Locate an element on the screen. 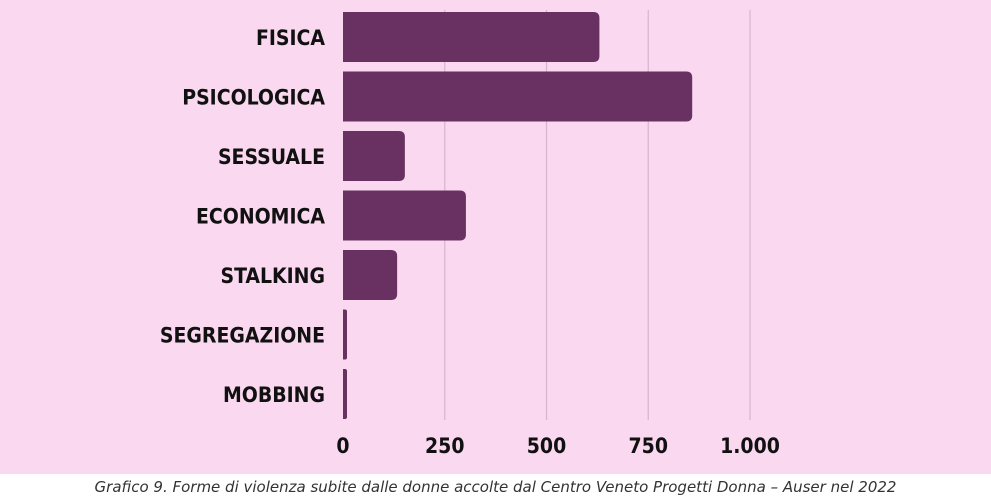 The height and width of the screenshot is (501, 991). category-label-stalking: STALKING is located at coordinates (272, 276).